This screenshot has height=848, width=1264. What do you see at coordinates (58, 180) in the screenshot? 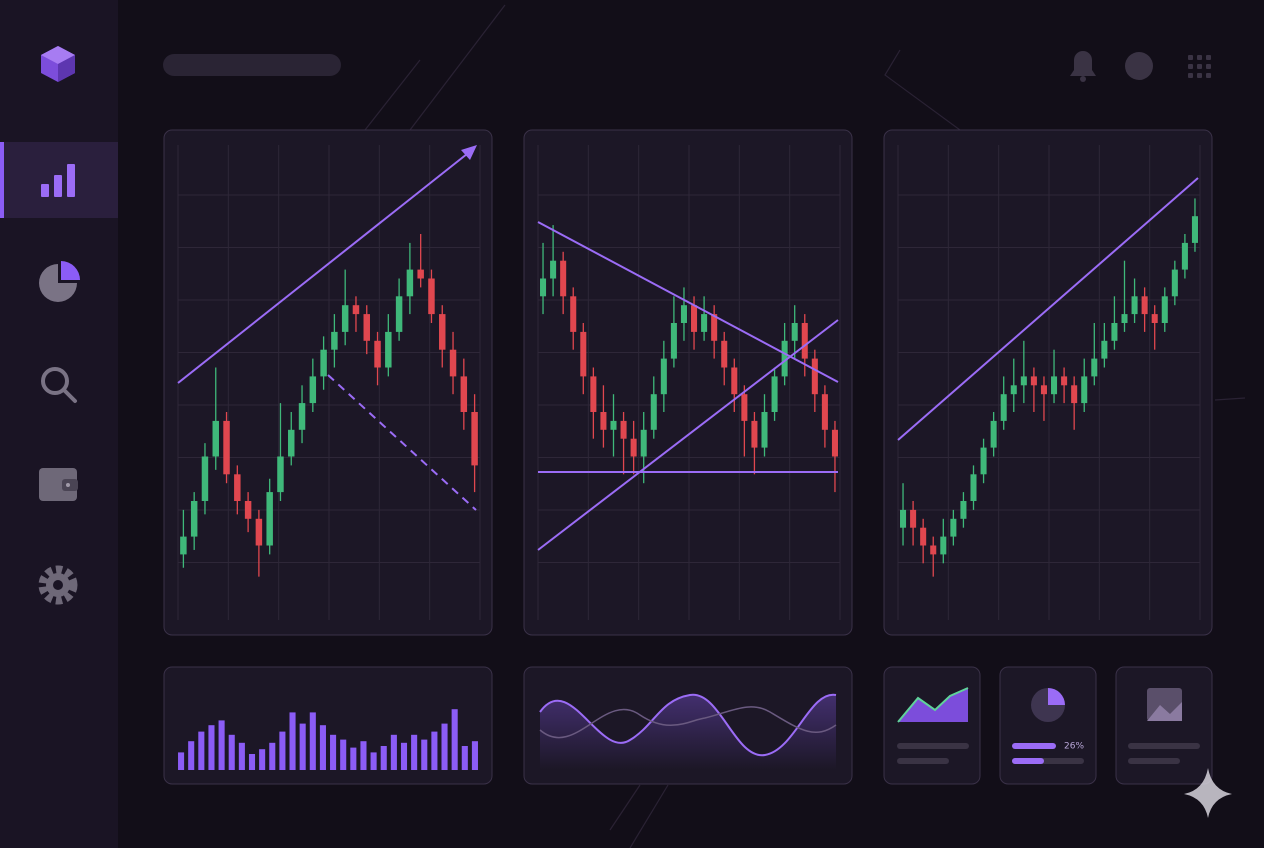
I see `nav-charts` at bounding box center [58, 180].